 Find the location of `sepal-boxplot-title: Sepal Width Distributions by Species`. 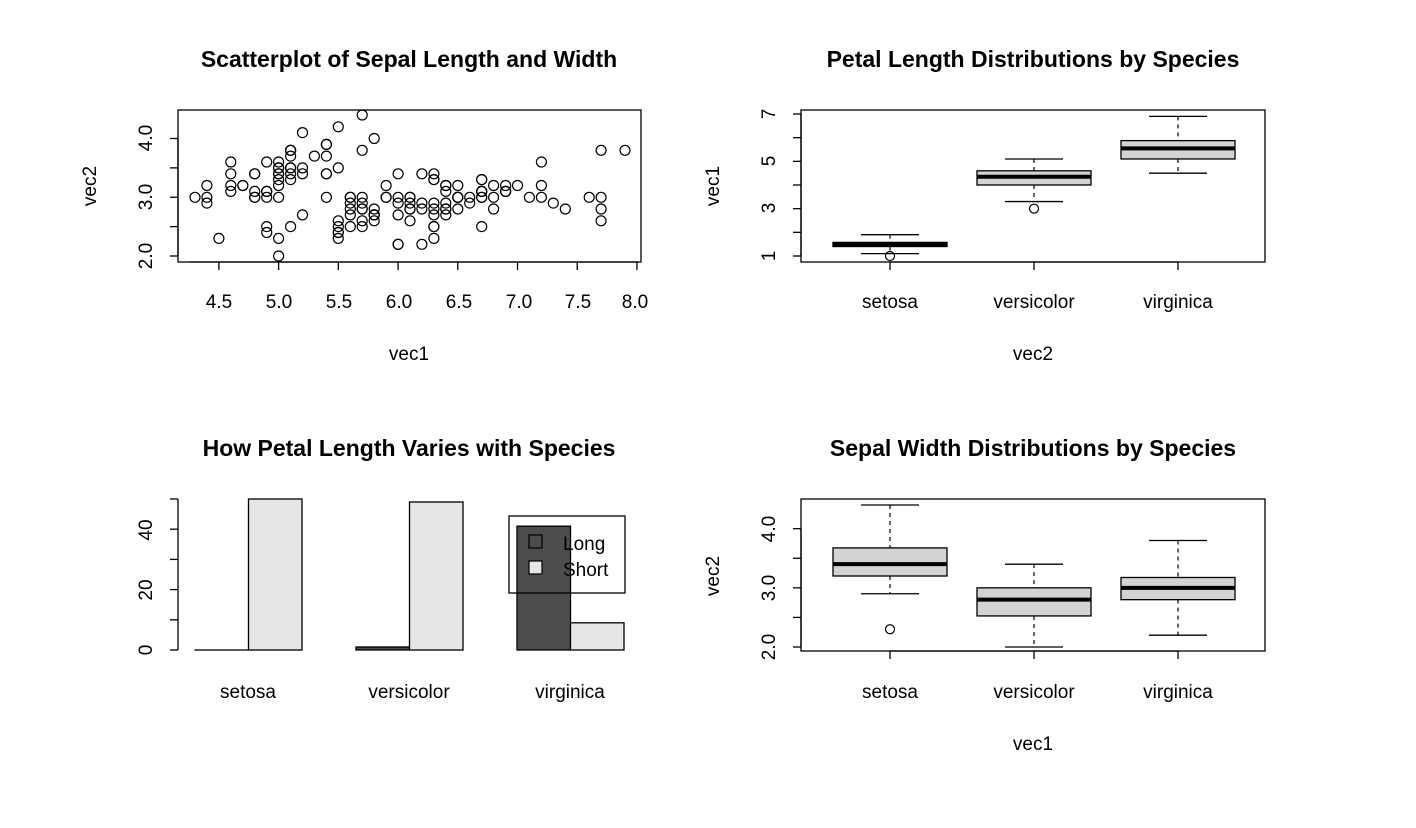

sepal-boxplot-title: Sepal Width Distributions by Species is located at coordinates (1033, 448).